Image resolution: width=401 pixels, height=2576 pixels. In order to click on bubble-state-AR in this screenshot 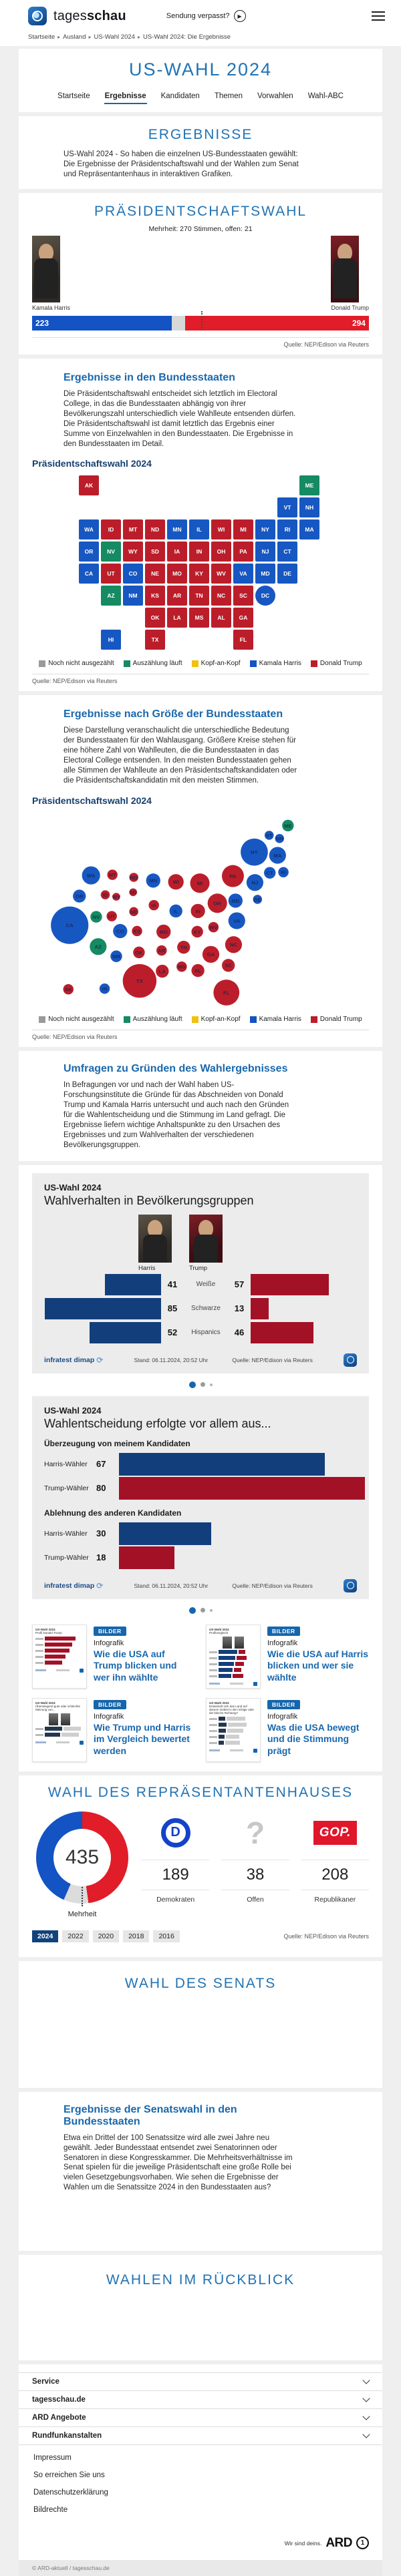, I will do `click(161, 951)`.